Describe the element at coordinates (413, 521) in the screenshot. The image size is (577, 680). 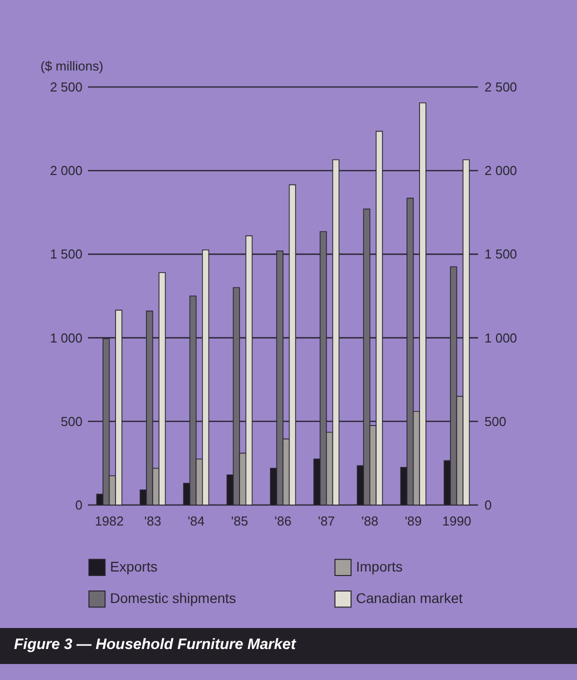
I see `x-tick-label: '89` at that location.